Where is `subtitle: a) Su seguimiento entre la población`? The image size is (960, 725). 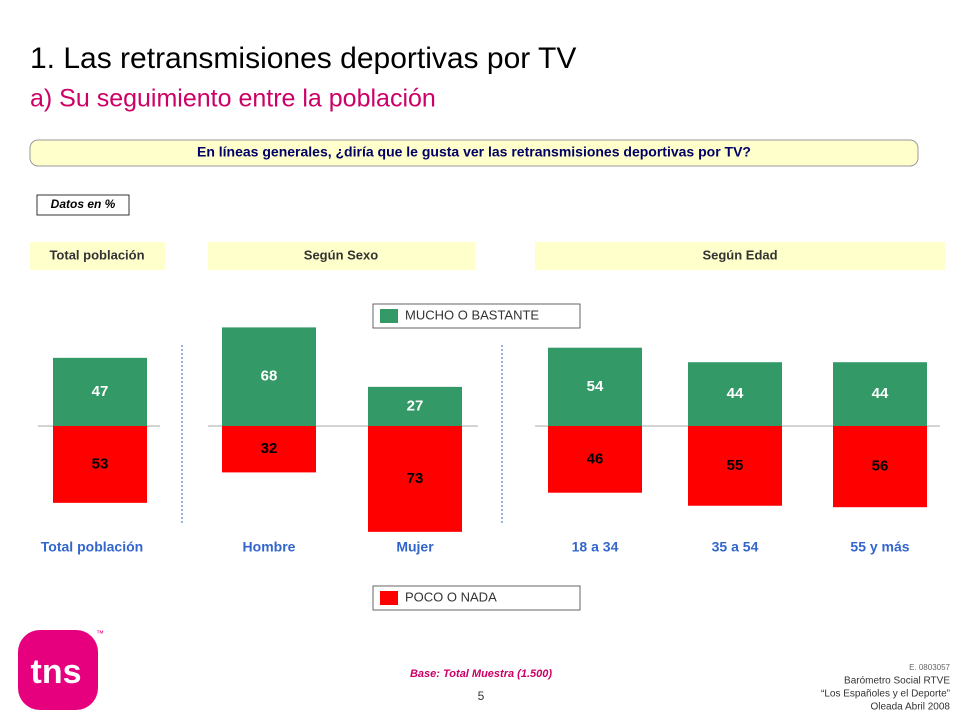 subtitle: a) Su seguimiento entre la población is located at coordinates (233, 99).